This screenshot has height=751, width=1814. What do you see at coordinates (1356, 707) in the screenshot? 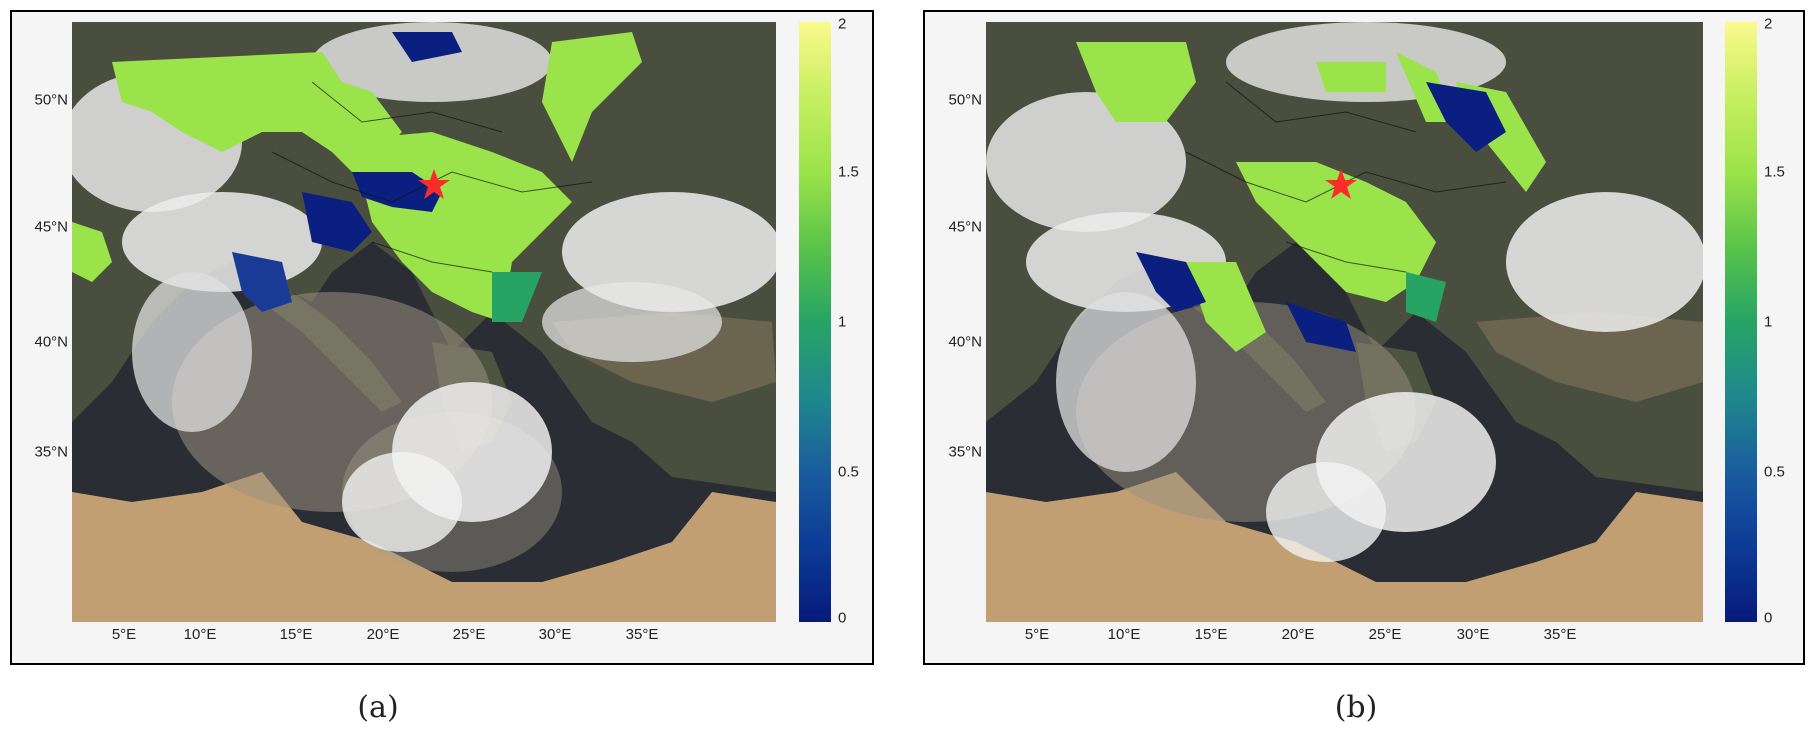
I see `panel-caption-b: (b)` at bounding box center [1356, 707].